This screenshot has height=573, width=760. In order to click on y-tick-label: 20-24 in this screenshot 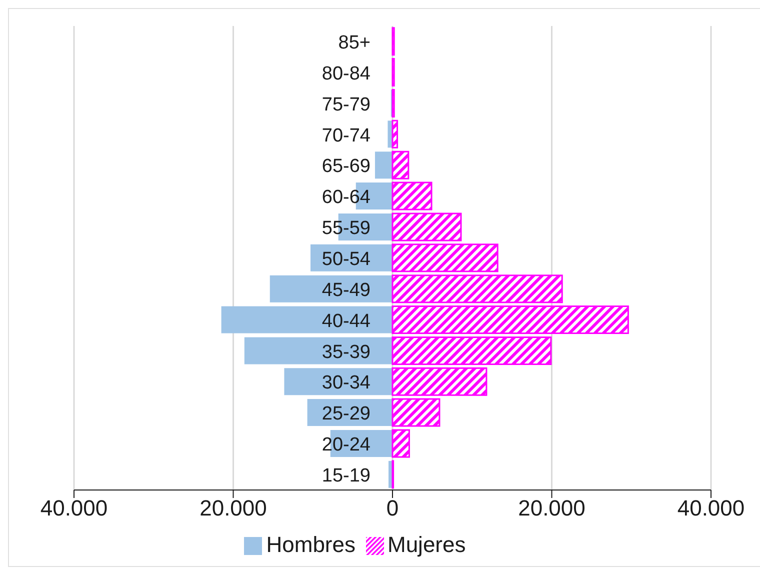, I will do `click(346, 445)`.